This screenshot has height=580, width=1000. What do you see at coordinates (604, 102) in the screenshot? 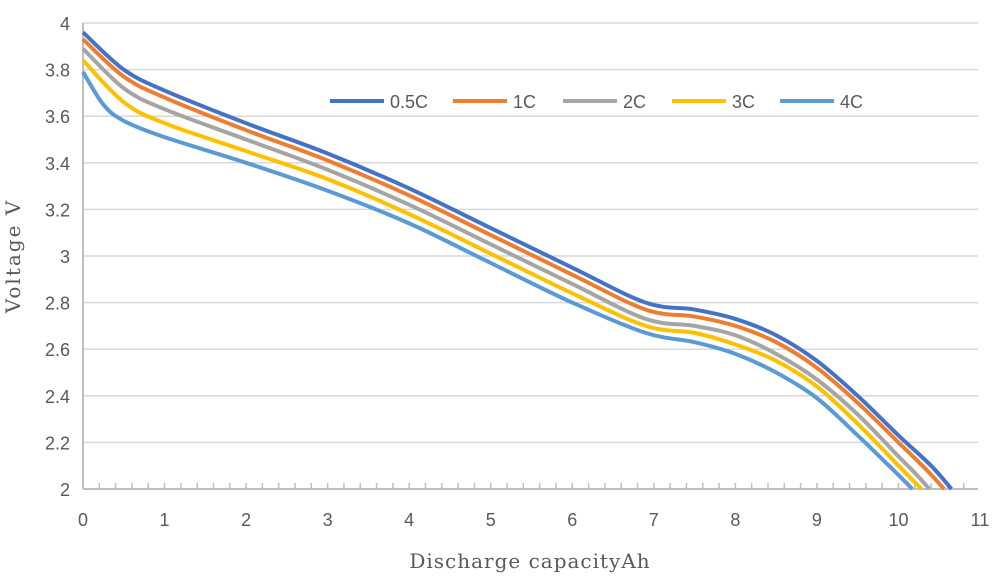
I see `legend-item: 2C` at bounding box center [604, 102].